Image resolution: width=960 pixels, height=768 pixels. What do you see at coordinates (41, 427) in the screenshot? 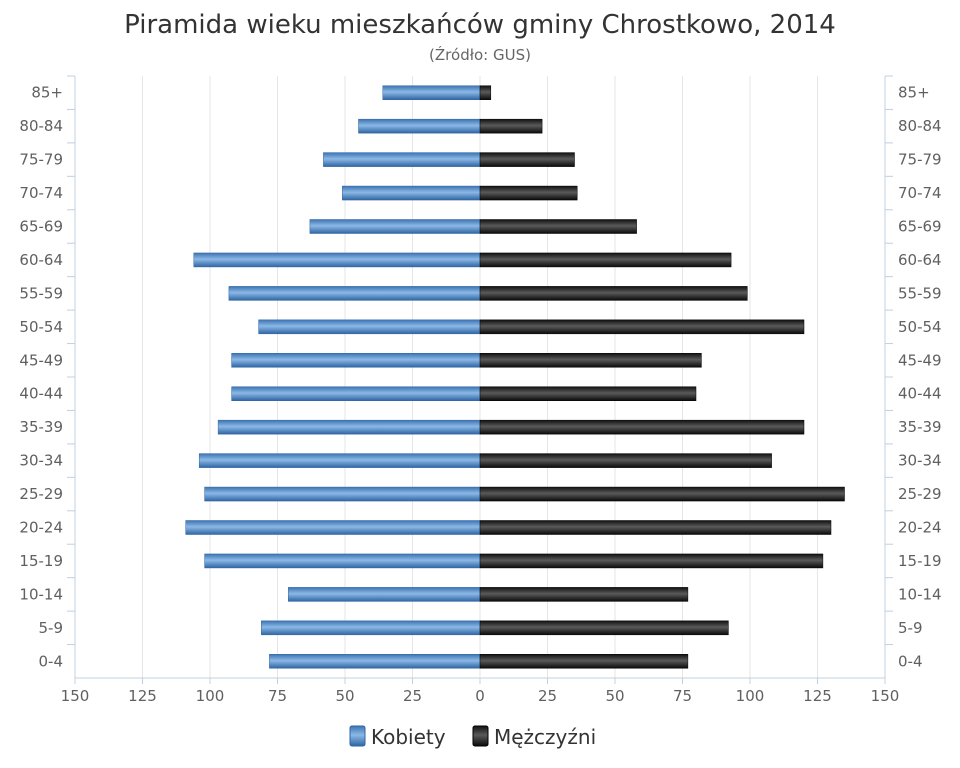
I see `category-label-left: 35-39` at bounding box center [41, 427].